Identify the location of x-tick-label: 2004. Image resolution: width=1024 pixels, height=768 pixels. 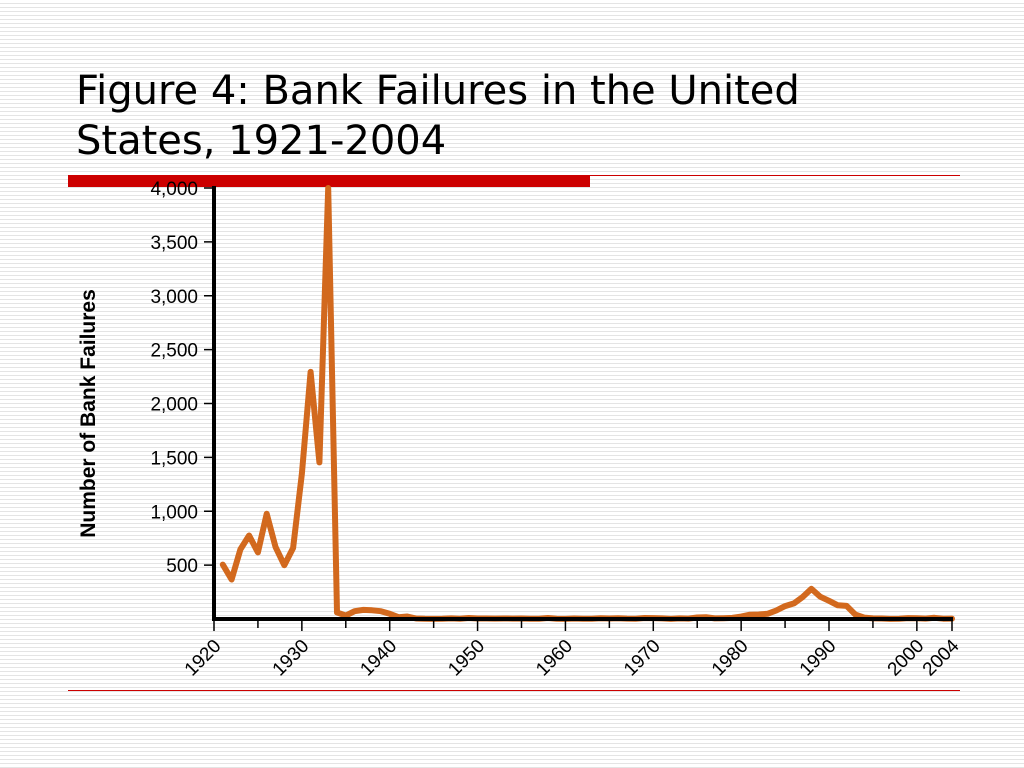
(941, 657).